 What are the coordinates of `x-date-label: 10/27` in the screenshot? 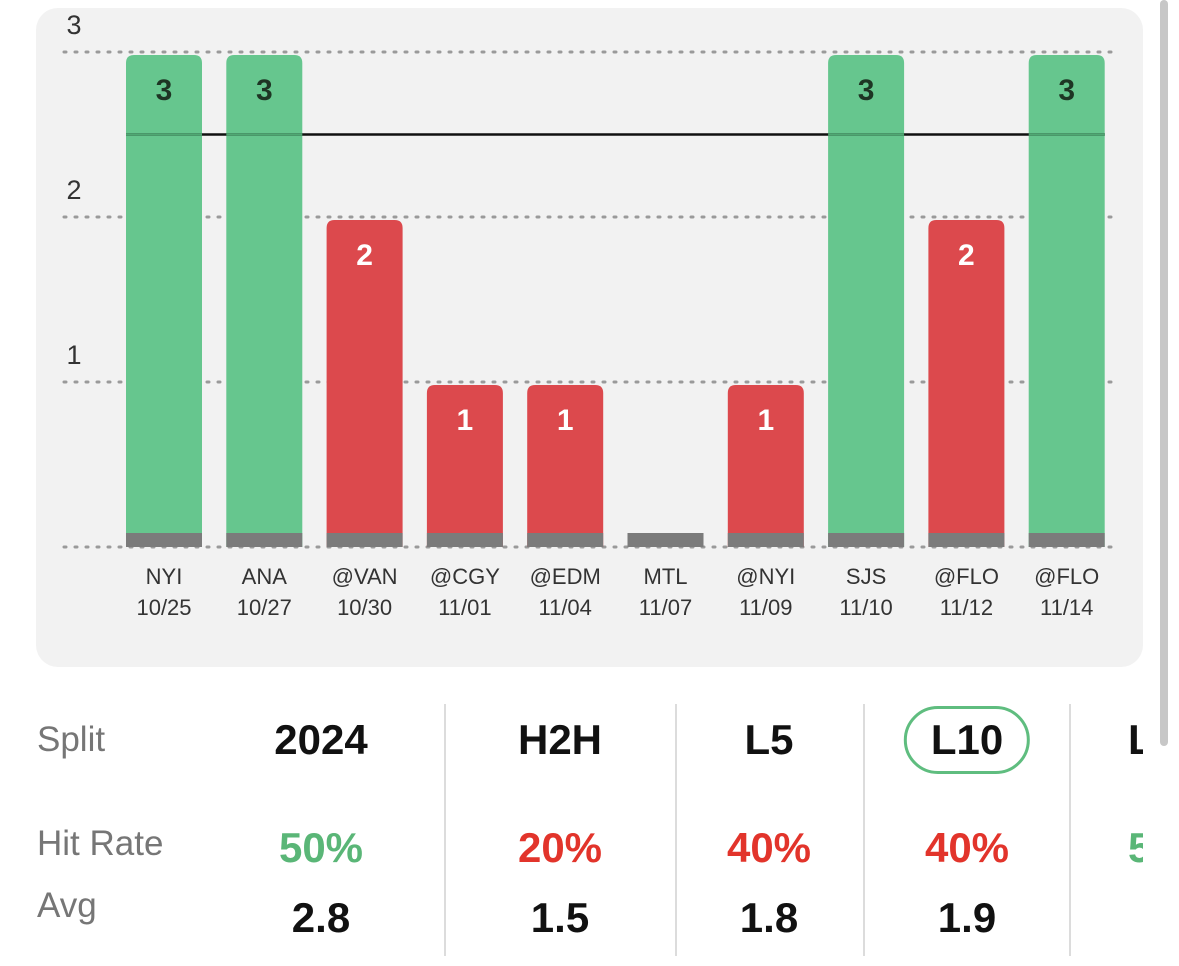 It's located at (264, 607).